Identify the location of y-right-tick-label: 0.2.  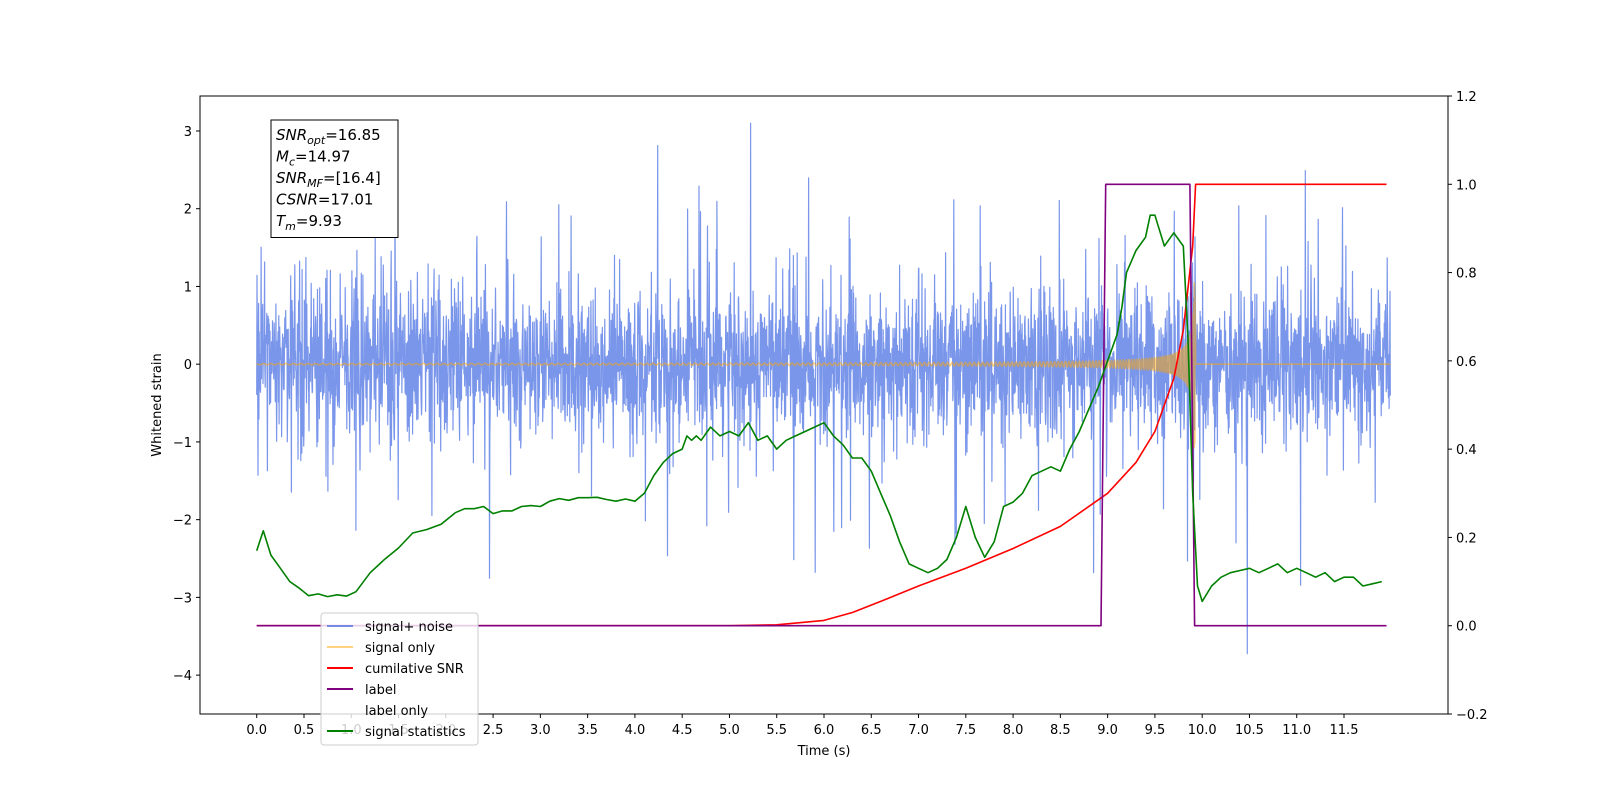
(1466, 538).